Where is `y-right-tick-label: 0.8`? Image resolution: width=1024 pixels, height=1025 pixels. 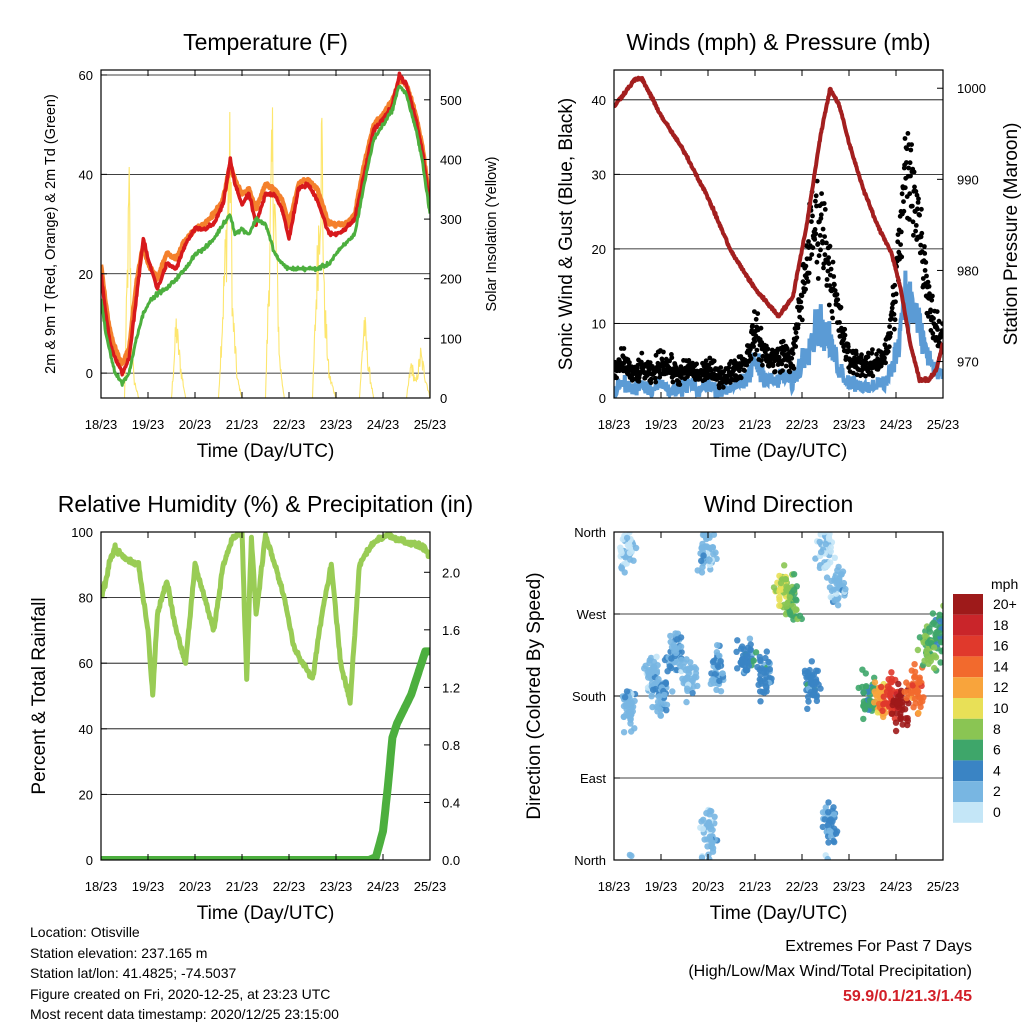
y-right-tick-label: 0.8 is located at coordinates (451, 745).